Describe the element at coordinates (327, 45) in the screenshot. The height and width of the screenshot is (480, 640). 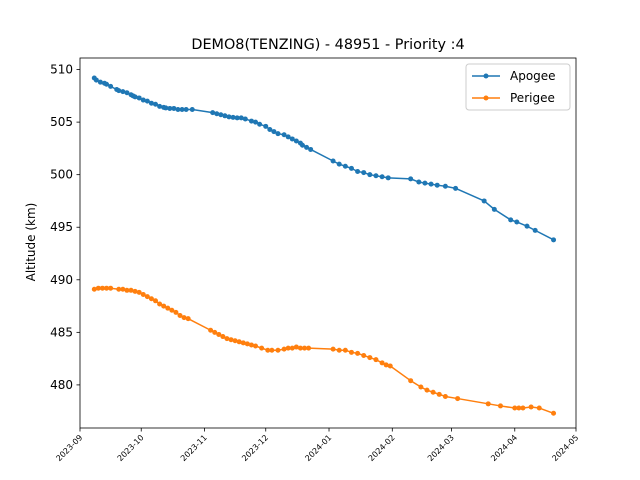
I see `chart-title: DEMO8(TENZING) - 48951 - Priority :4` at that location.